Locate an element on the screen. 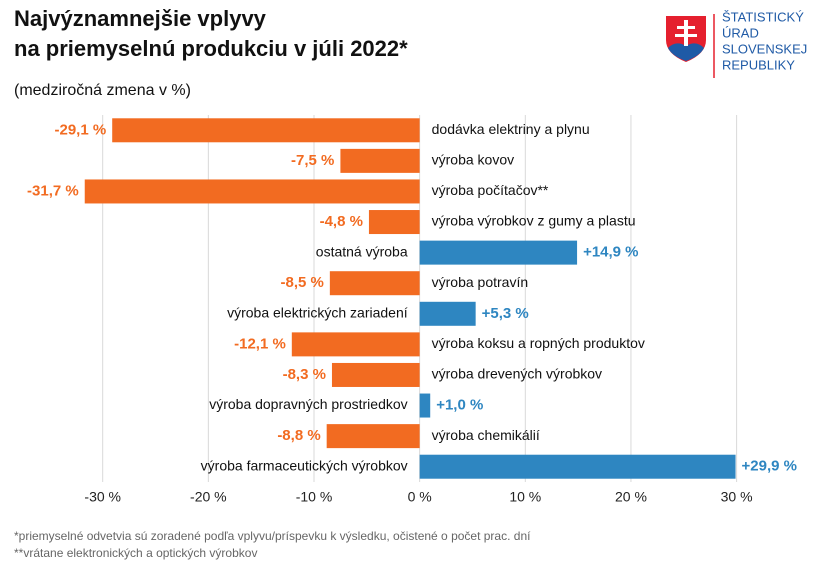 The height and width of the screenshot is (573, 830). category-label: výroba chemikálií is located at coordinates (486, 435).